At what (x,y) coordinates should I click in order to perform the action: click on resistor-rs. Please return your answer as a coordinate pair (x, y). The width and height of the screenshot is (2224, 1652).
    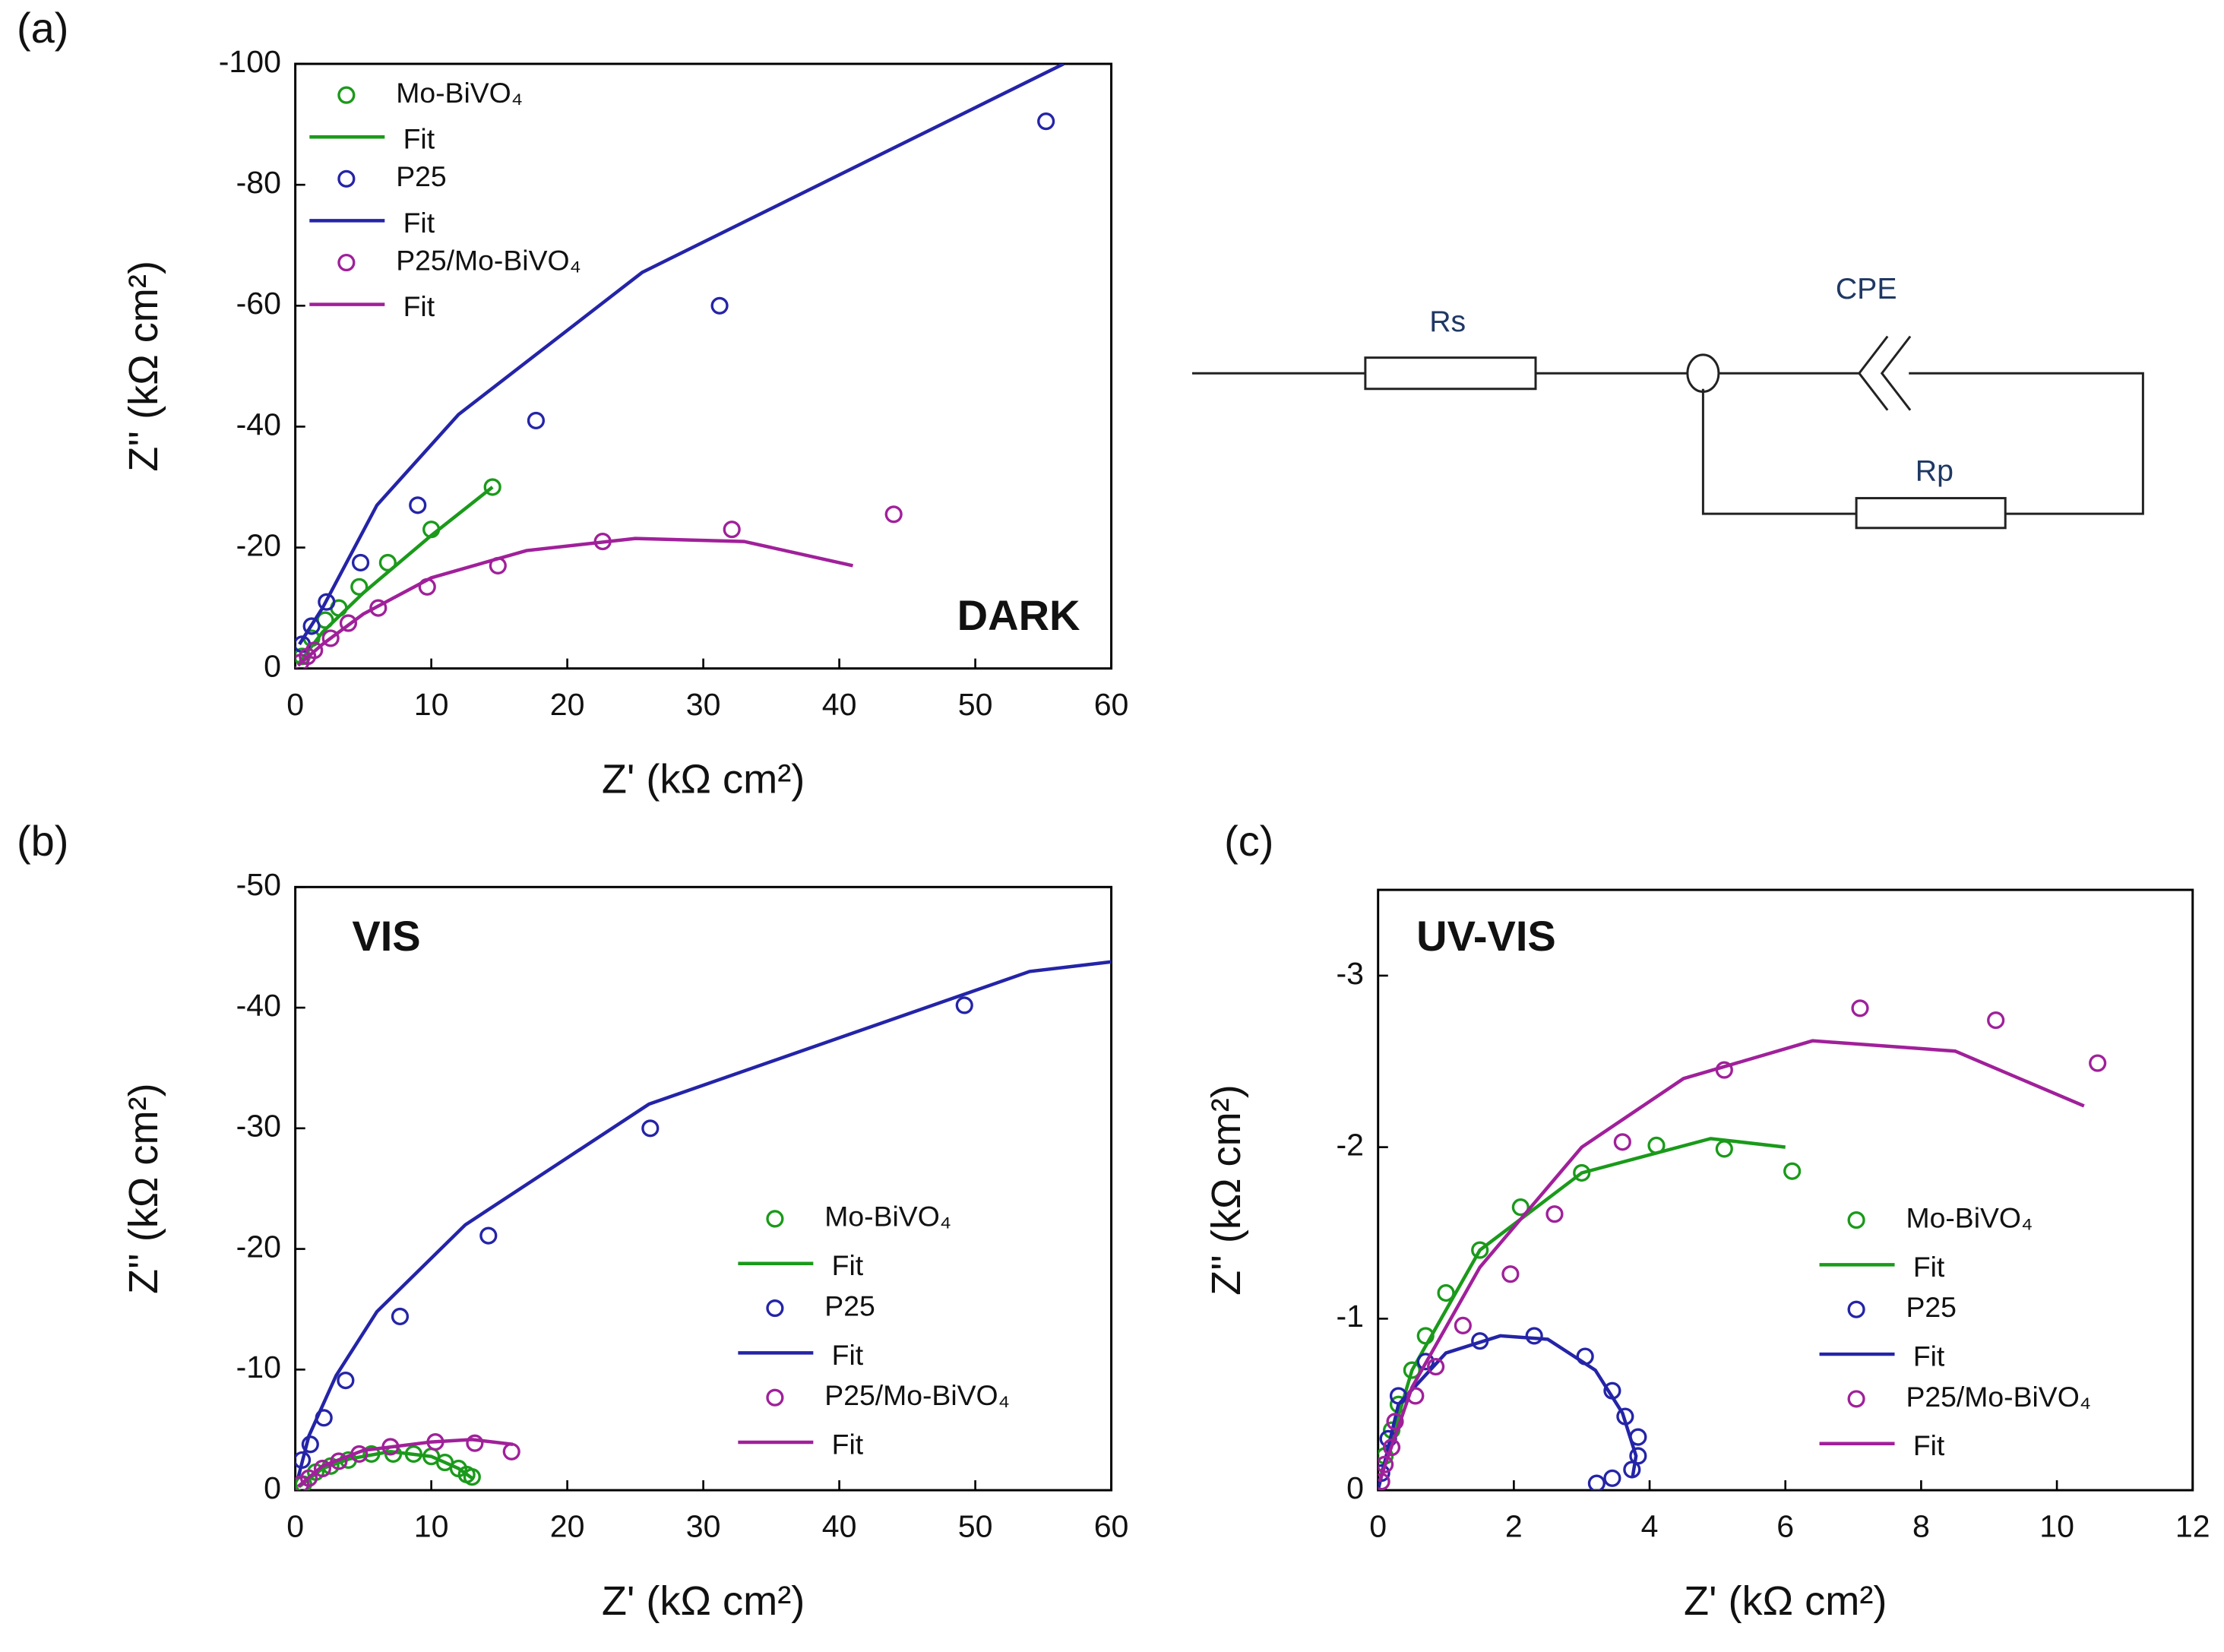
    Looking at the image, I should click on (1450, 373).